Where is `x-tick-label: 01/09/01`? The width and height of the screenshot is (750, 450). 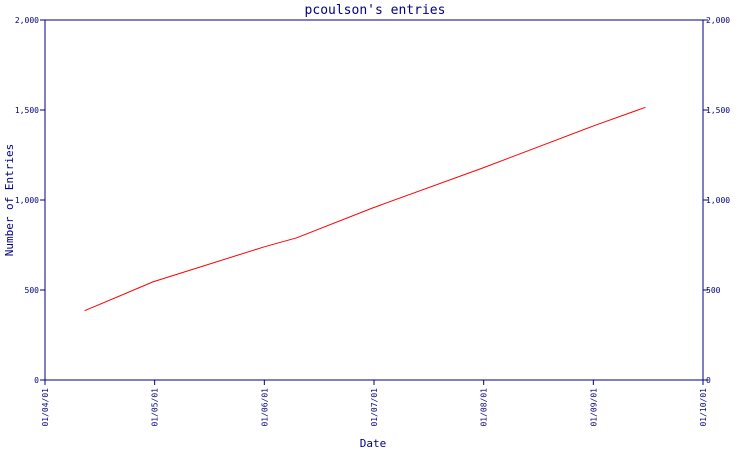
x-tick-label: 01/09/01 is located at coordinates (593, 407).